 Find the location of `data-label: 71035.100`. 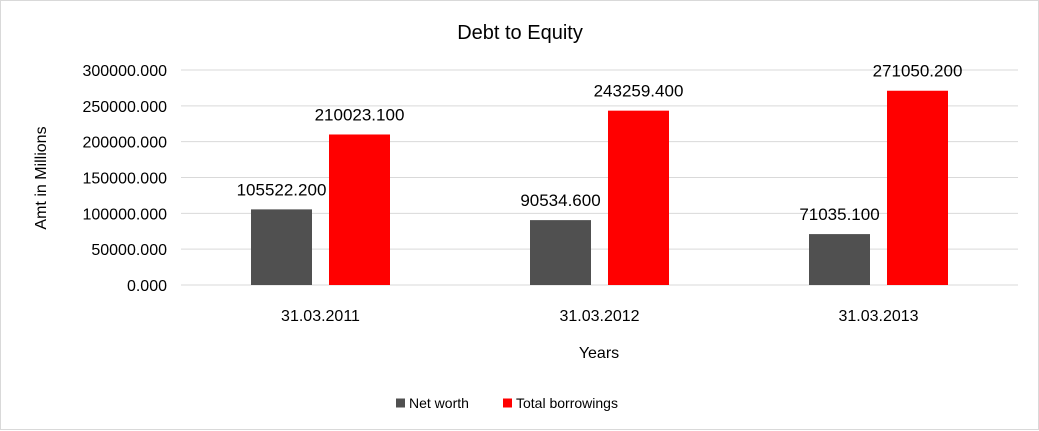

data-label: 71035.100 is located at coordinates (839, 214).